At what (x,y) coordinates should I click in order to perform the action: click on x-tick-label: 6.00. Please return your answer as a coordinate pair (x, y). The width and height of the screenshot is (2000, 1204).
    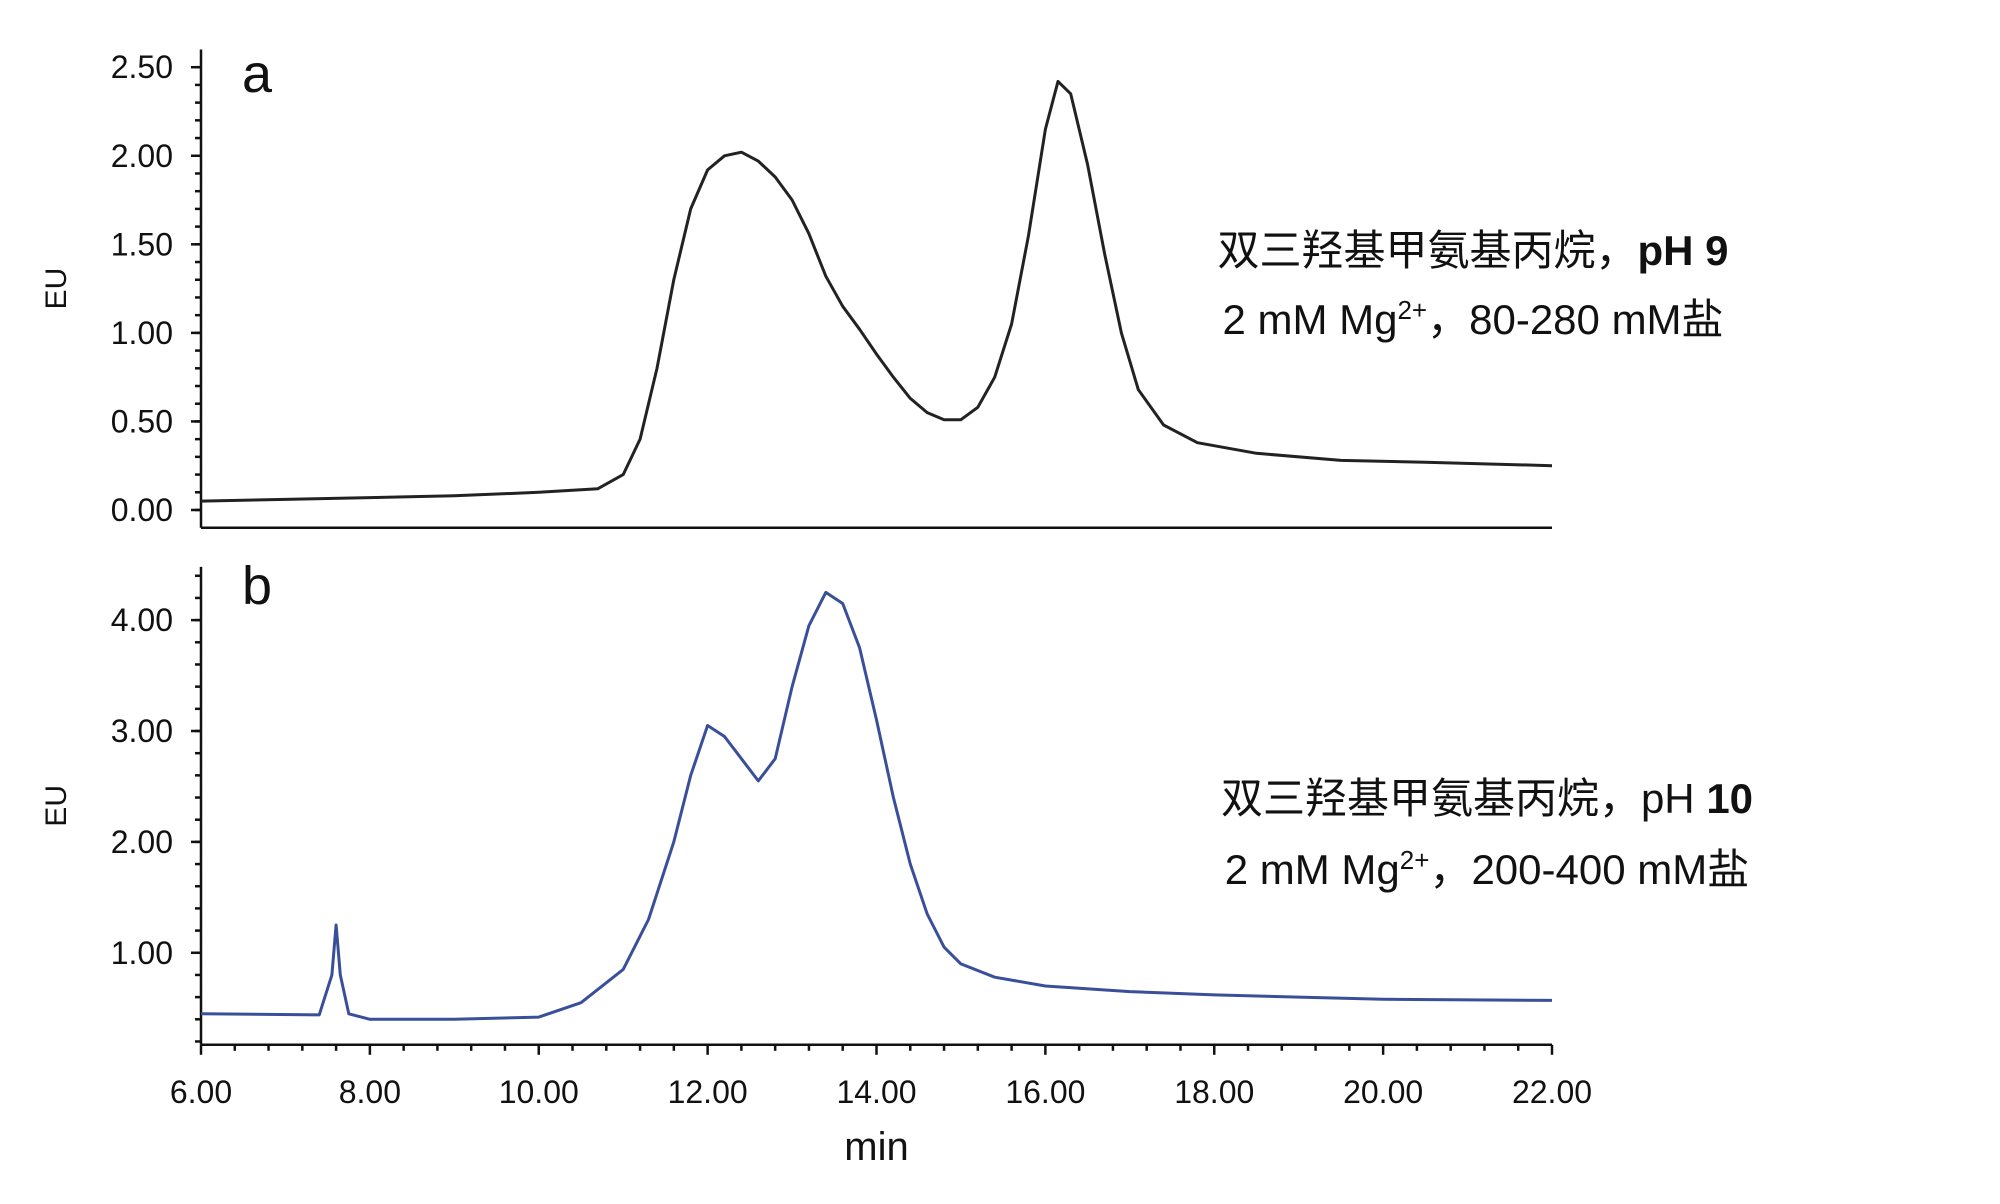
    Looking at the image, I should click on (201, 1092).